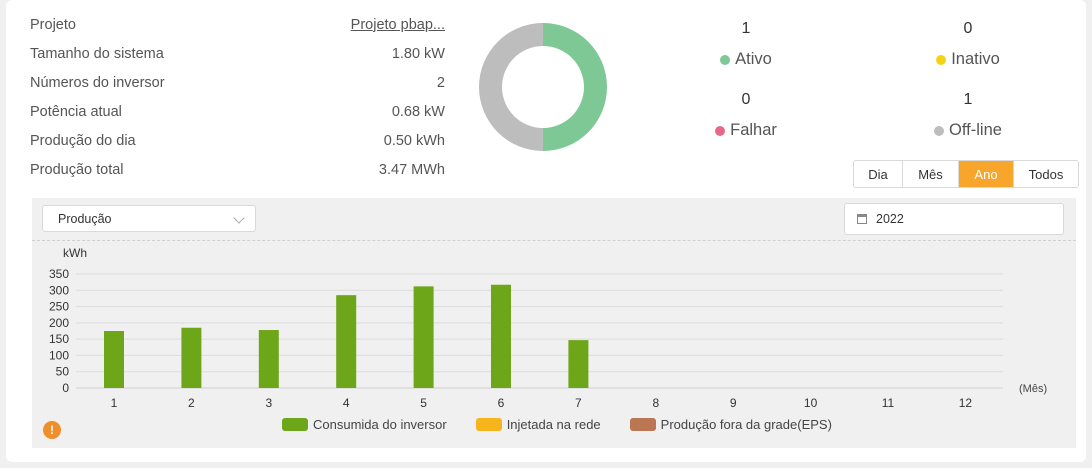 This screenshot has width=1092, height=468. I want to click on x-tick-label: 5, so click(423, 403).